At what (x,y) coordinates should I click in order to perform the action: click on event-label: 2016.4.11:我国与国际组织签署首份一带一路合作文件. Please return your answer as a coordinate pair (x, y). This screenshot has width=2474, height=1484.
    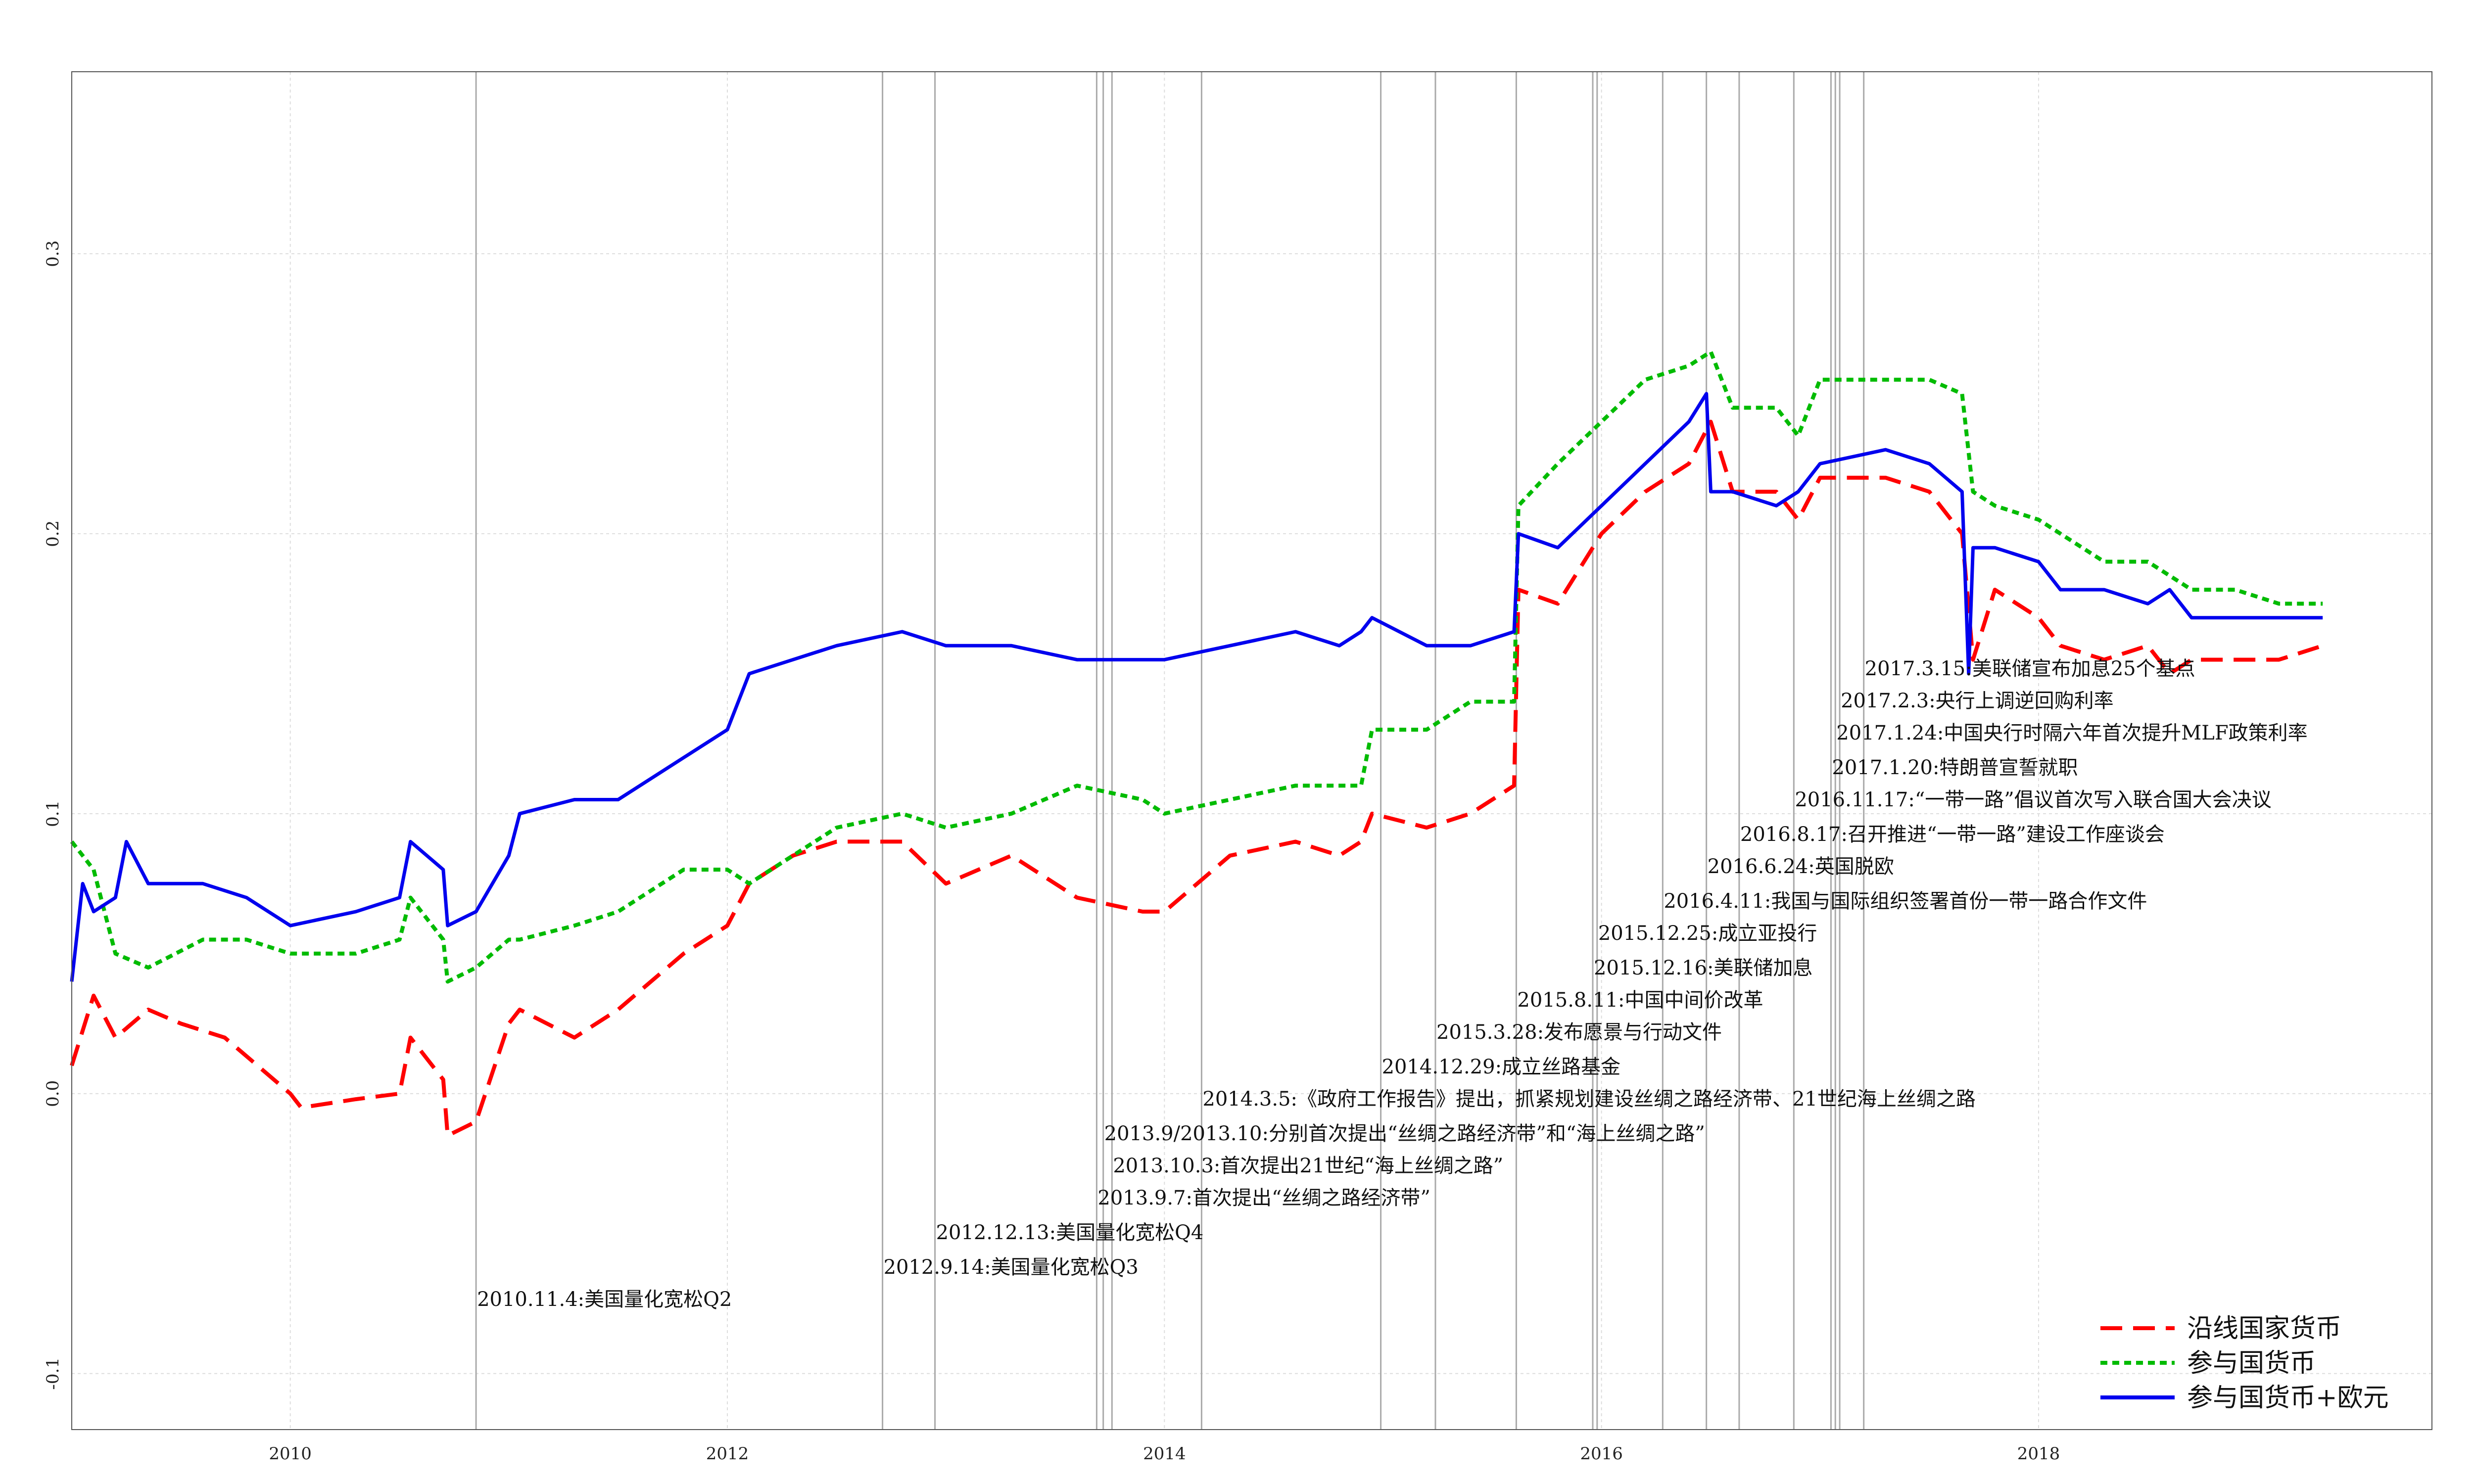
    Looking at the image, I should click on (1906, 901).